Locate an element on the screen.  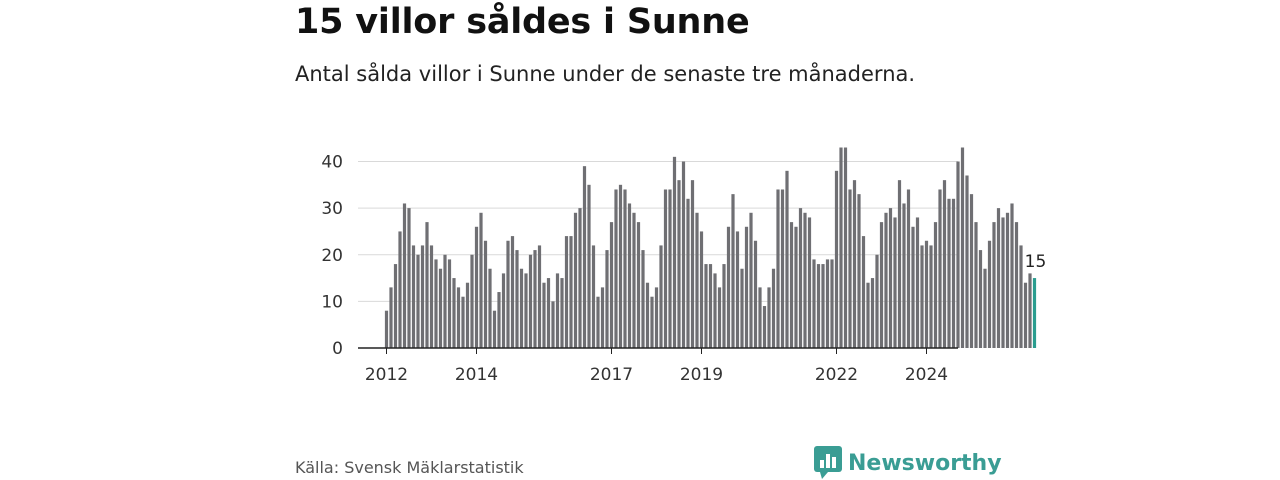
x-tick-label: 2022 is located at coordinates (836, 375).